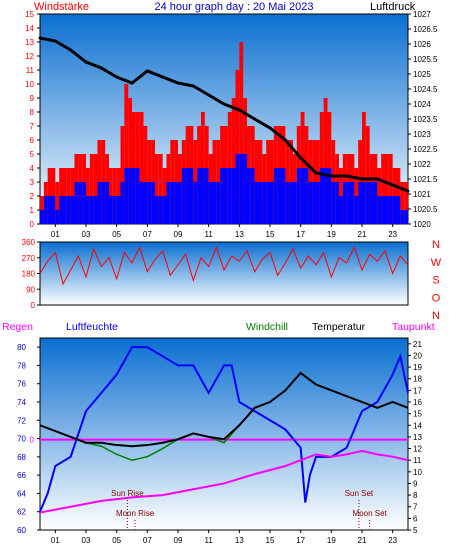 The width and height of the screenshot is (462, 550). I want to click on pressure-right-tick-label: 1025.5, so click(425, 59).